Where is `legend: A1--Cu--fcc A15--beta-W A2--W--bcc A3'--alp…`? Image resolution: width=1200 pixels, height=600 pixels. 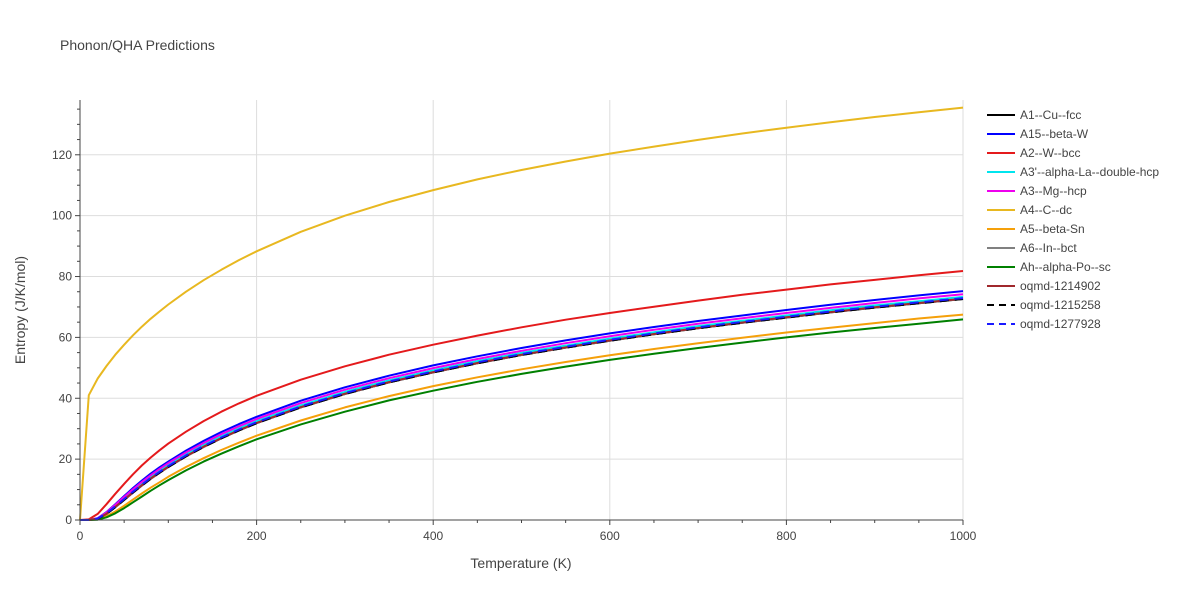
legend: A1--Cu--fcc A15--beta-W A2--W--bcc A3'--alp… is located at coordinates (1073, 219).